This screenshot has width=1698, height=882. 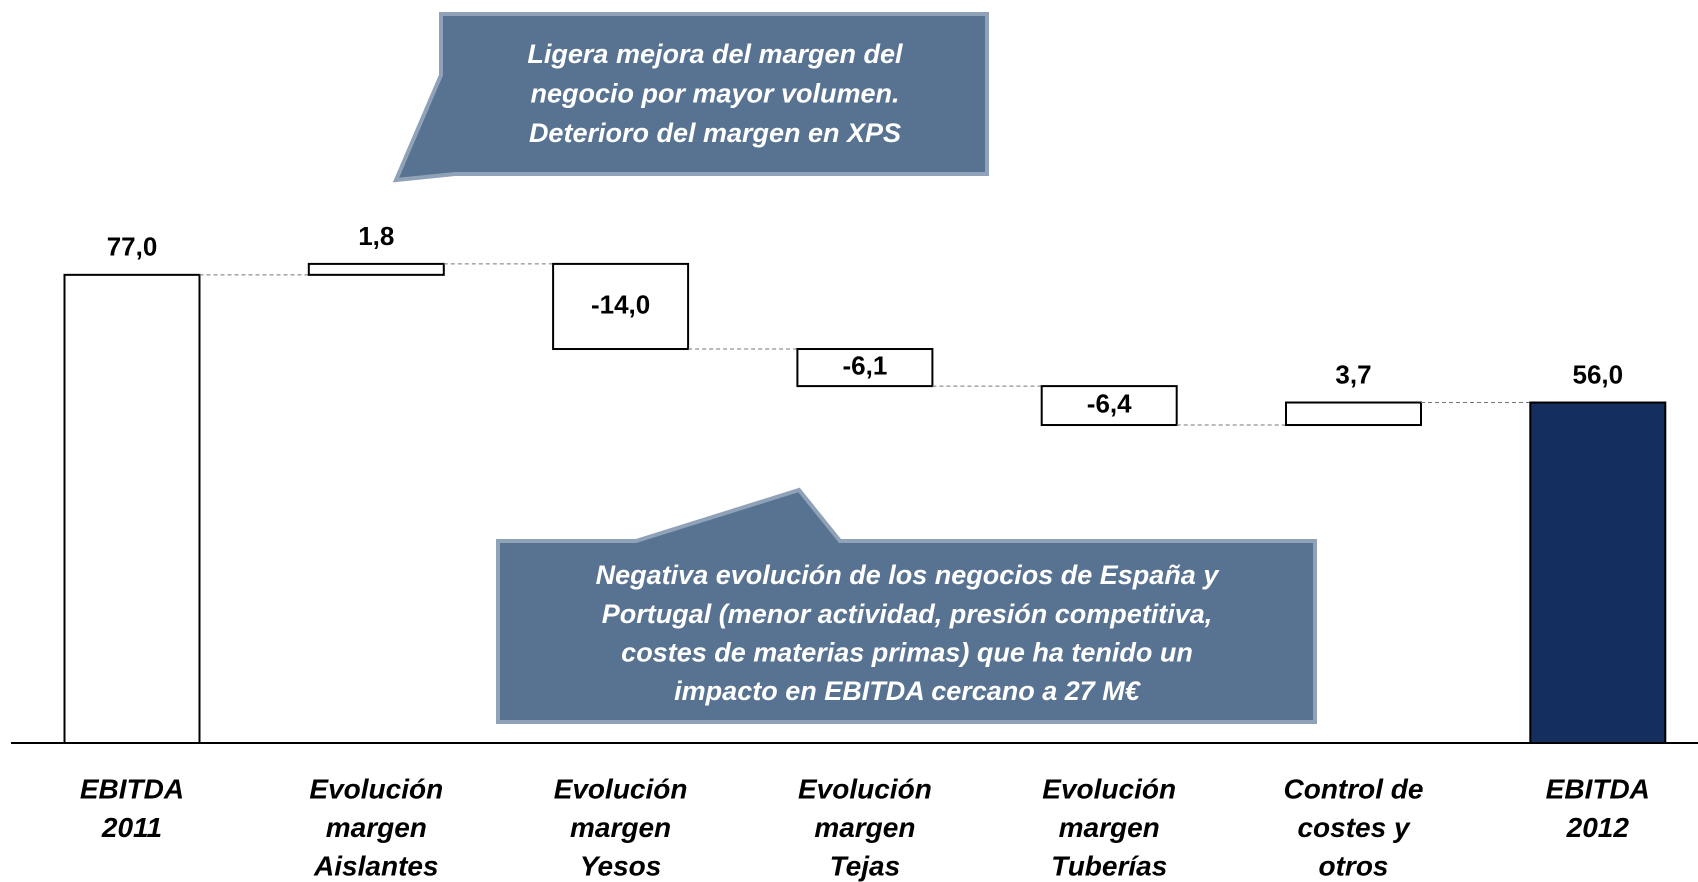 What do you see at coordinates (376, 865) in the screenshot?
I see `x-tick-label: Aislantes` at bounding box center [376, 865].